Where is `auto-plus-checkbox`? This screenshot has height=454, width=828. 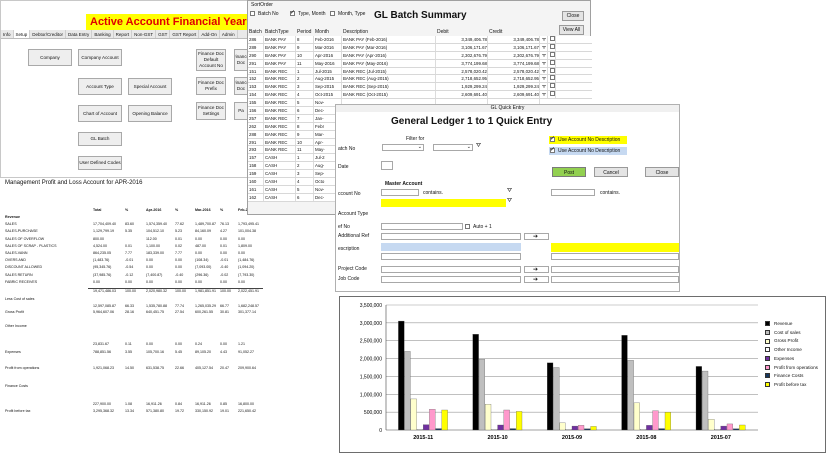 auto-plus-checkbox is located at coordinates (467, 226).